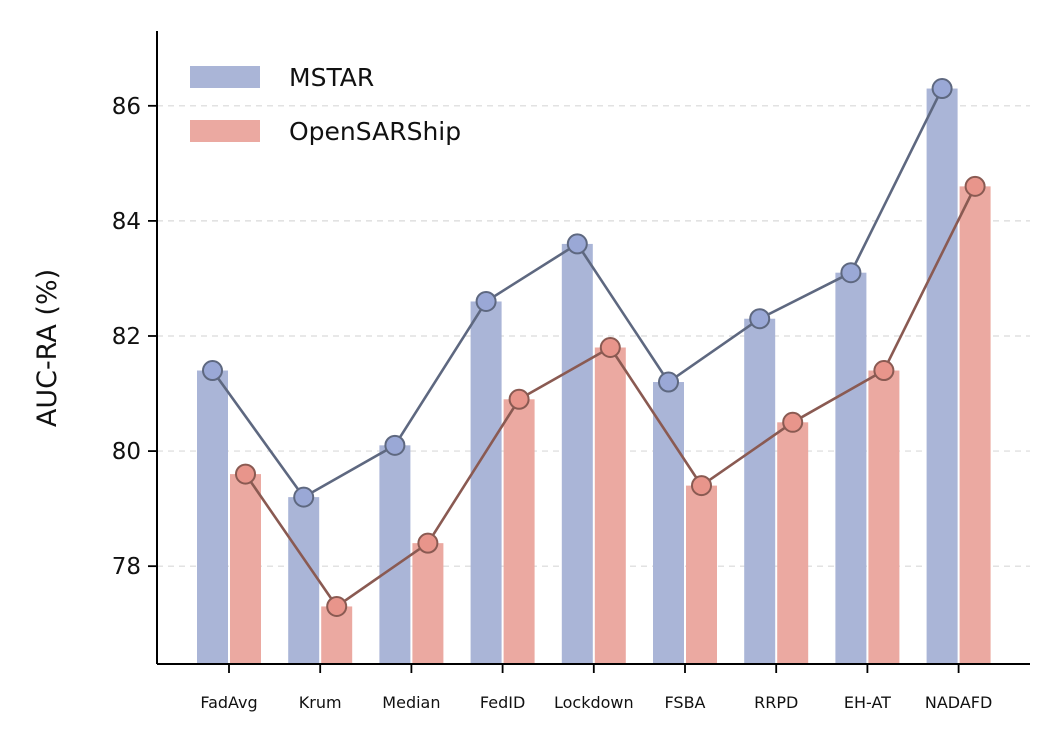 The image size is (1059, 744). I want to click on x-tick-label: FedID, so click(502, 702).